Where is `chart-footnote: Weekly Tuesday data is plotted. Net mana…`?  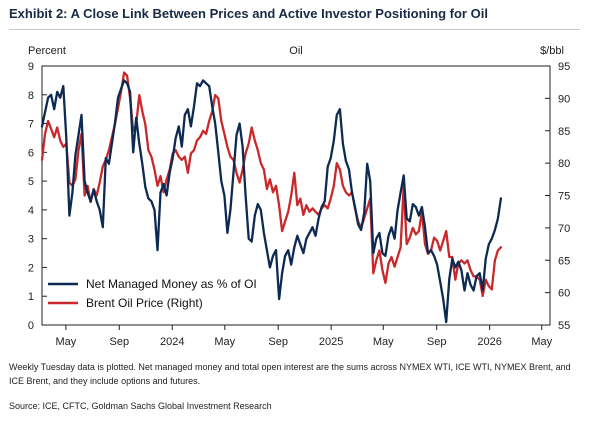 chart-footnote: Weekly Tuesday data is plotted. Net mana… is located at coordinates (290, 374).